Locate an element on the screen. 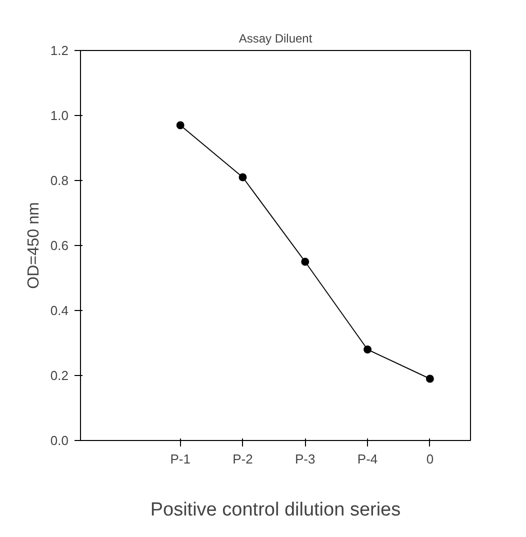  x-axis-title: Positive control dilution series is located at coordinates (275, 510).